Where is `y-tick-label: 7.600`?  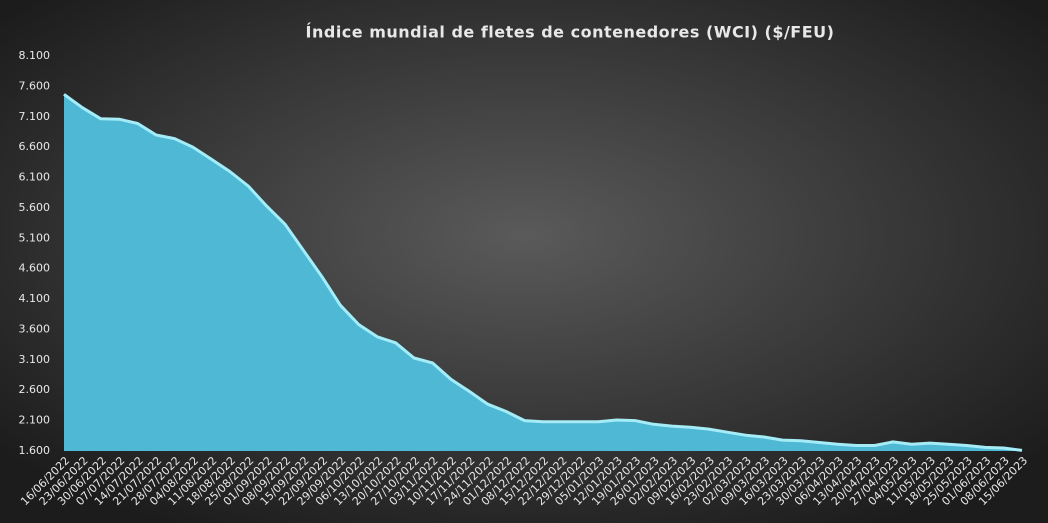
y-tick-label: 7.600 is located at coordinates (35, 85).